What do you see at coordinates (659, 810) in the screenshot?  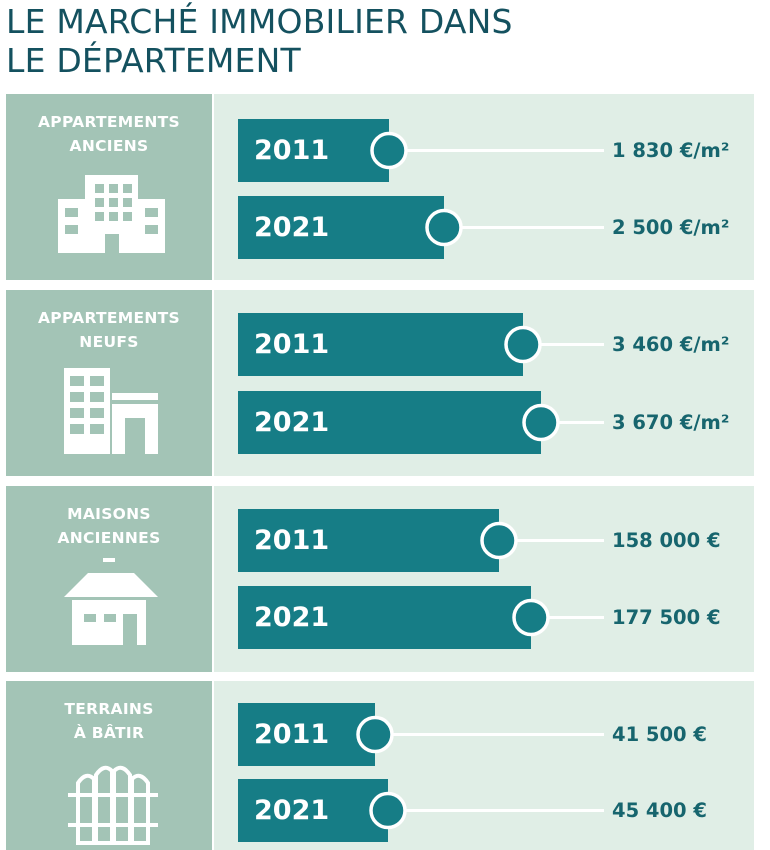 I see `value-label: 45 400 €` at bounding box center [659, 810].